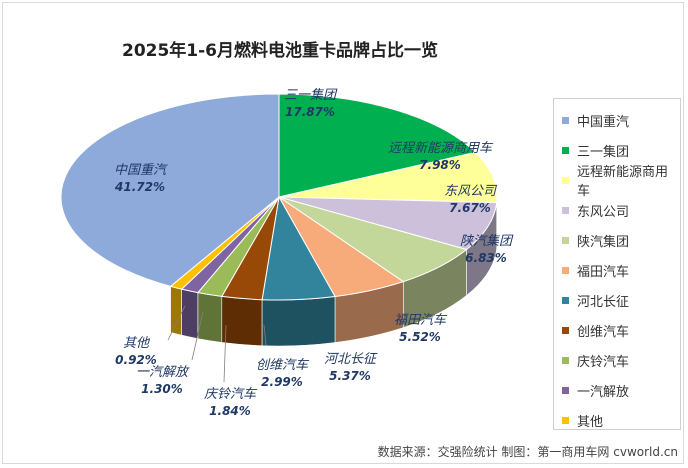 Image resolution: width=688 pixels, height=468 pixels. What do you see at coordinates (163, 372) in the screenshot?
I see `slice-label-9: 一汽解放` at bounding box center [163, 372].